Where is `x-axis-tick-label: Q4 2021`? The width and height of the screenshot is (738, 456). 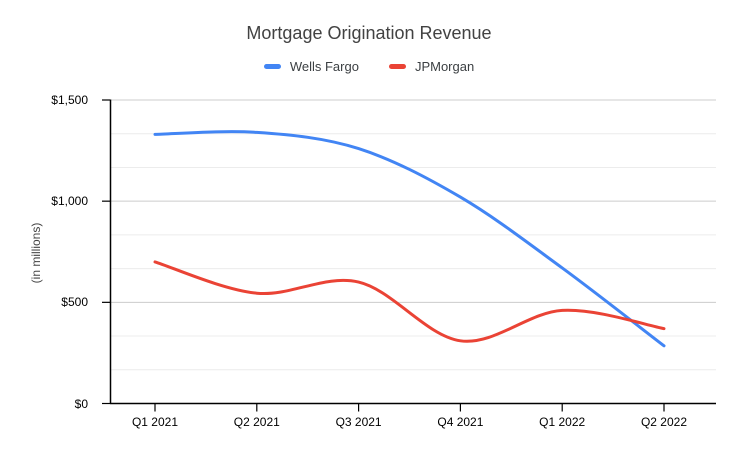
x-axis-tick-label: Q4 2021 is located at coordinates (460, 422).